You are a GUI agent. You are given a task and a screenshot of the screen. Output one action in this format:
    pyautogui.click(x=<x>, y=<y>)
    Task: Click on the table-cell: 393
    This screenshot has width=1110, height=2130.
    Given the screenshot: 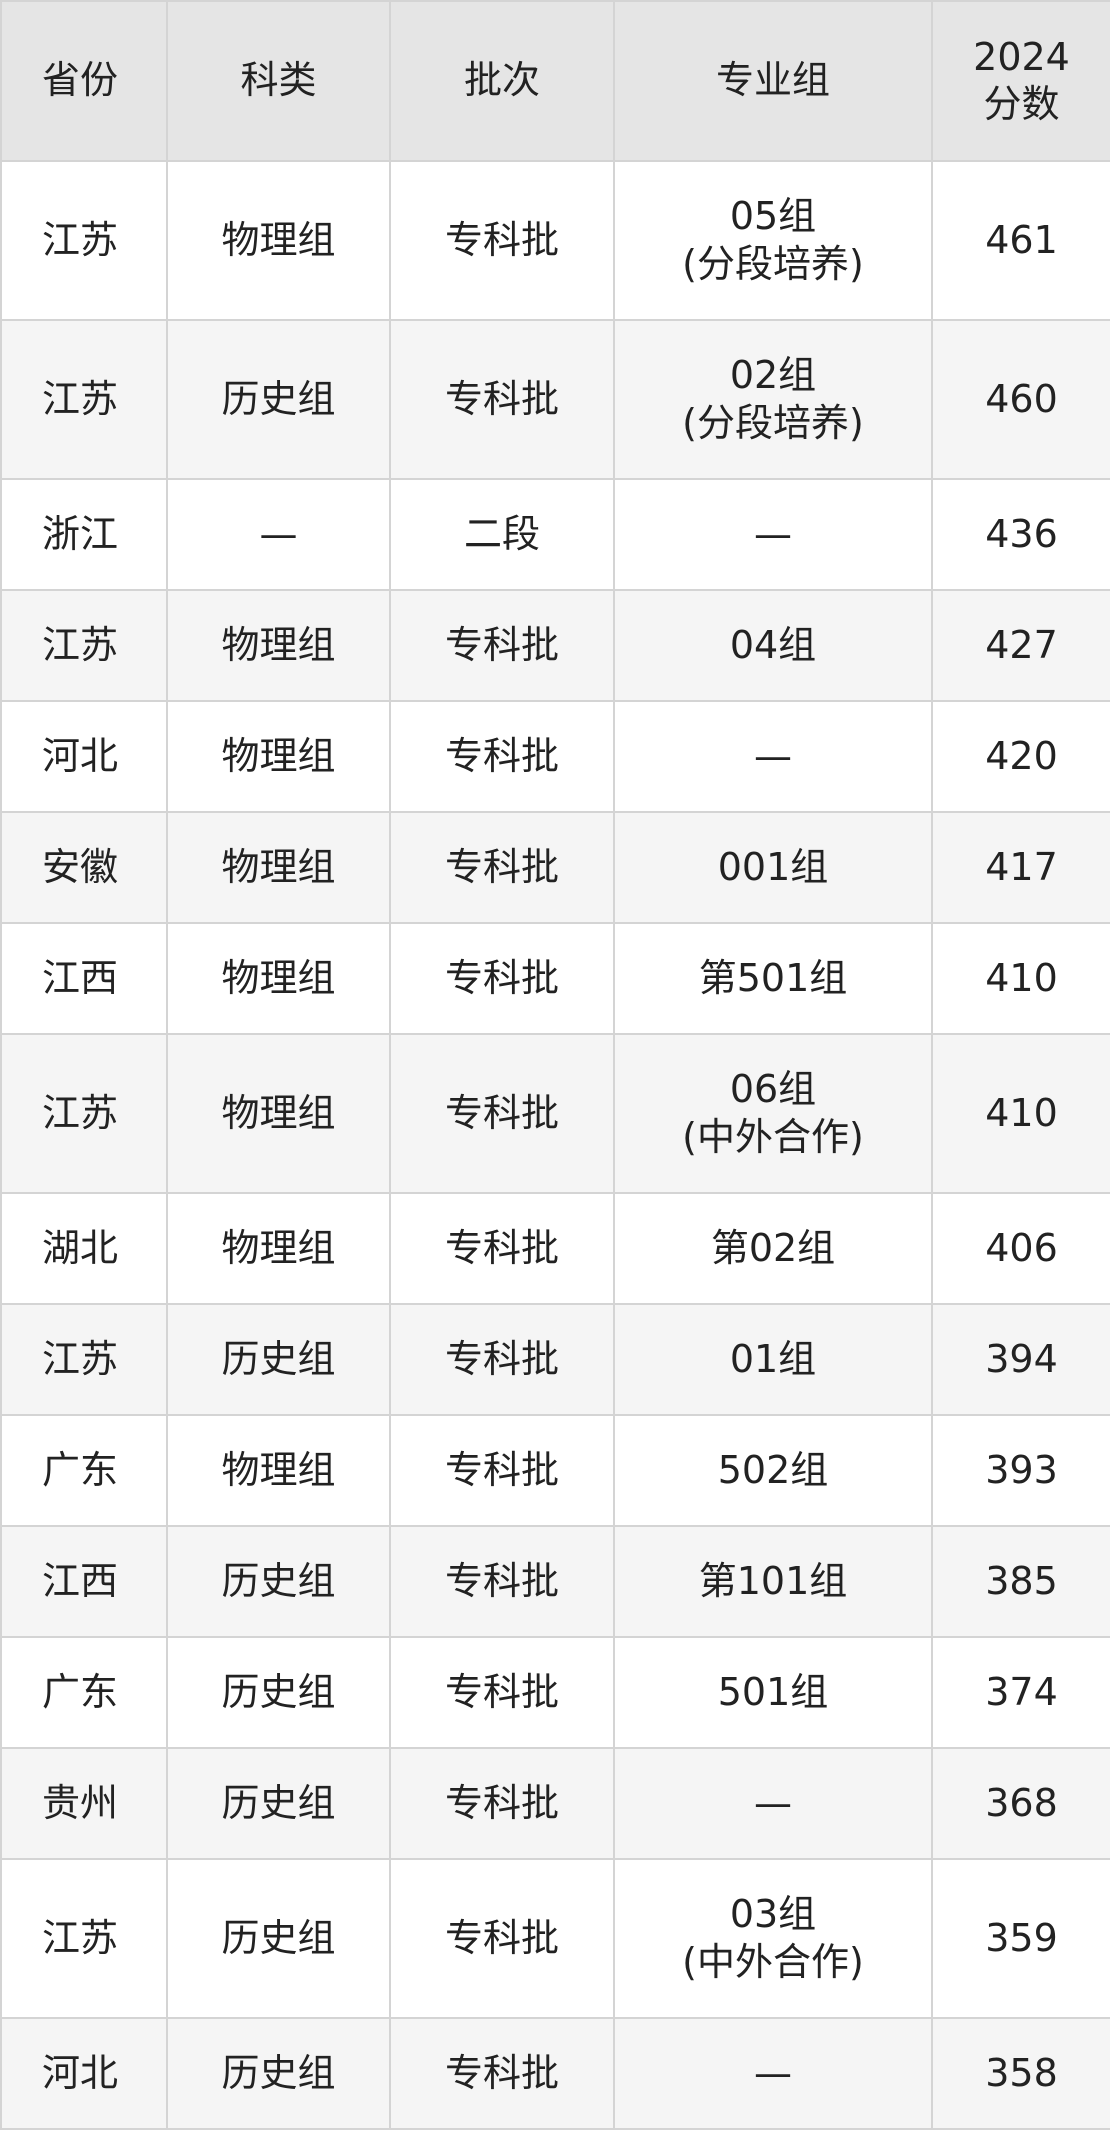 What is the action you would take?
    pyautogui.click(x=1020, y=1470)
    